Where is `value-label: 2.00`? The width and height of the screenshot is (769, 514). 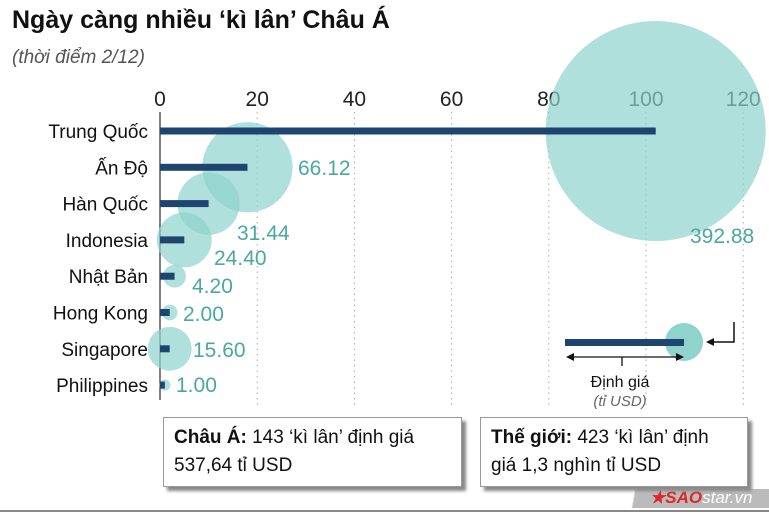
value-label: 2.00 is located at coordinates (203, 314).